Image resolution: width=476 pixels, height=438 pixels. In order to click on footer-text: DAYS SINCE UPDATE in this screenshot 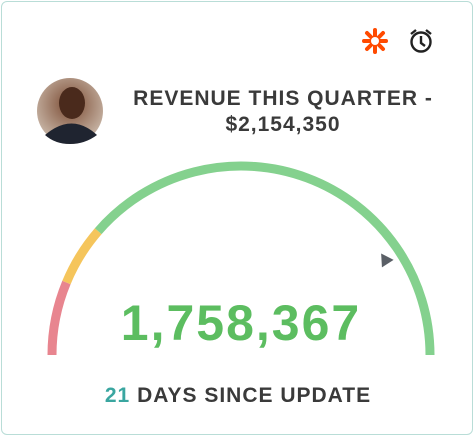, I will do `click(254, 395)`.